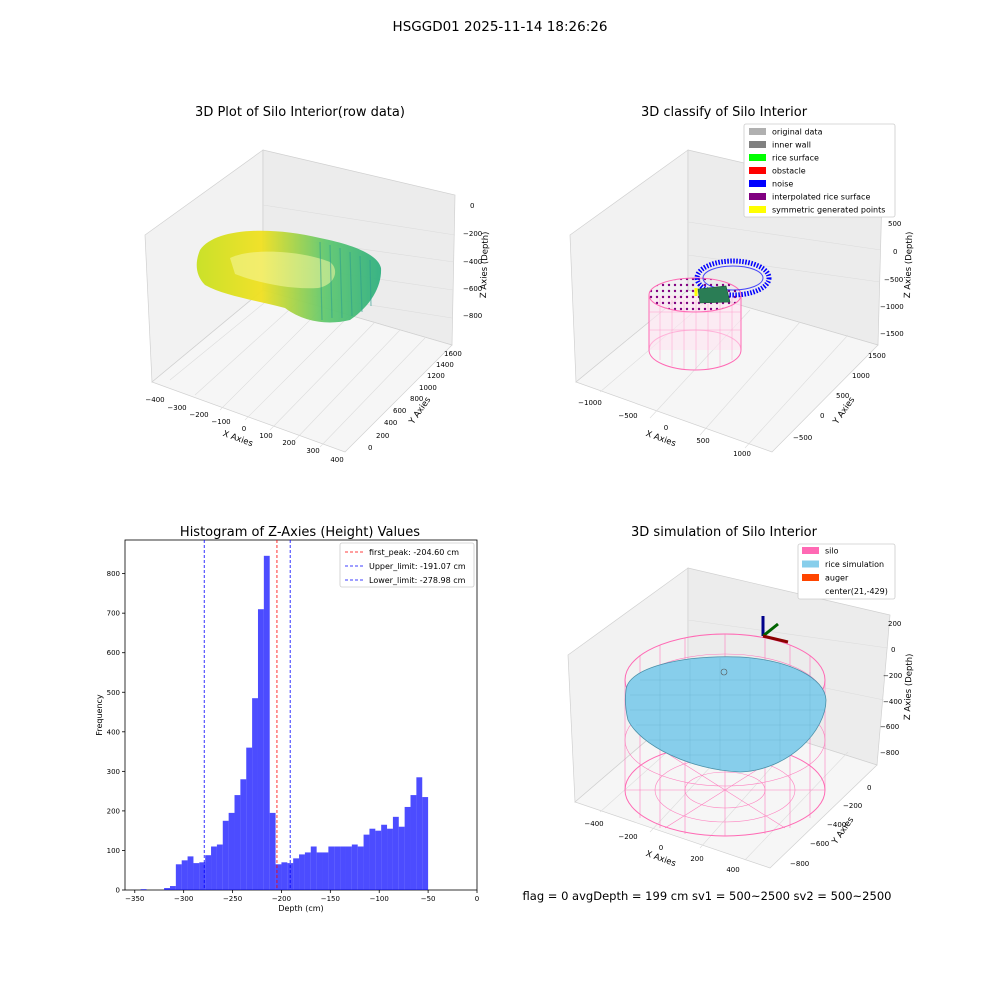  Describe the element at coordinates (154, 400) in the screenshot. I see `raw-xtick: −400` at that location.